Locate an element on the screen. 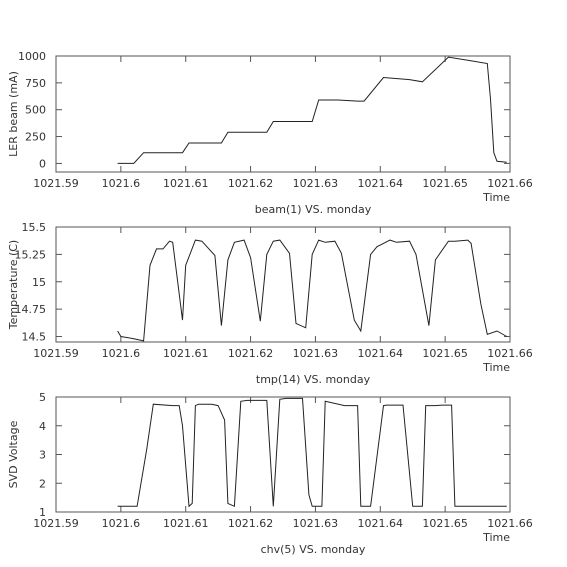  panel-3-y-tick-label: 2 is located at coordinates (42, 483).